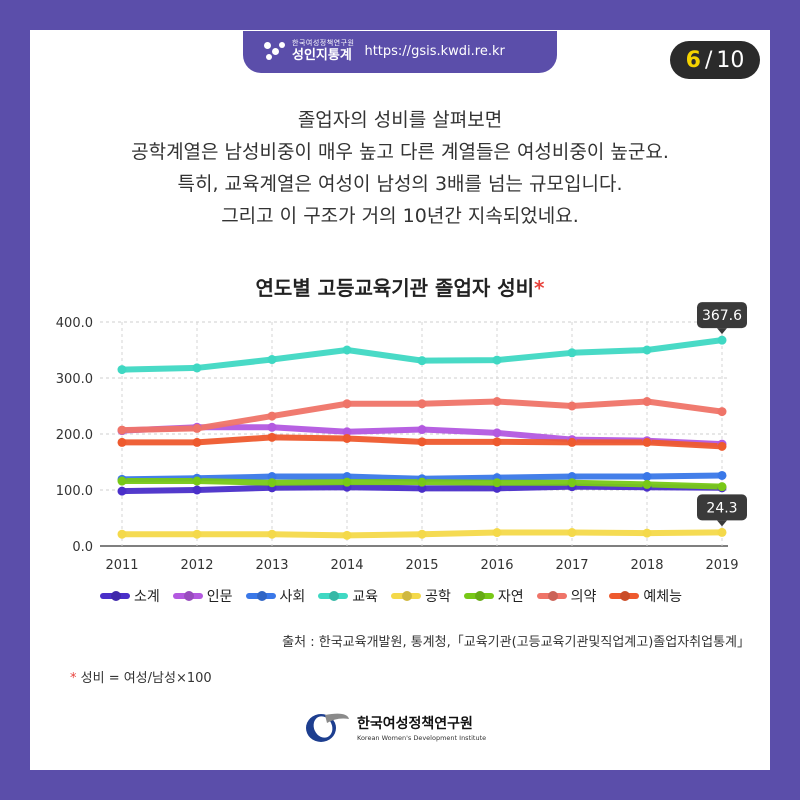  Describe the element at coordinates (539, 288) in the screenshot. I see `chart-title-star: *` at that location.